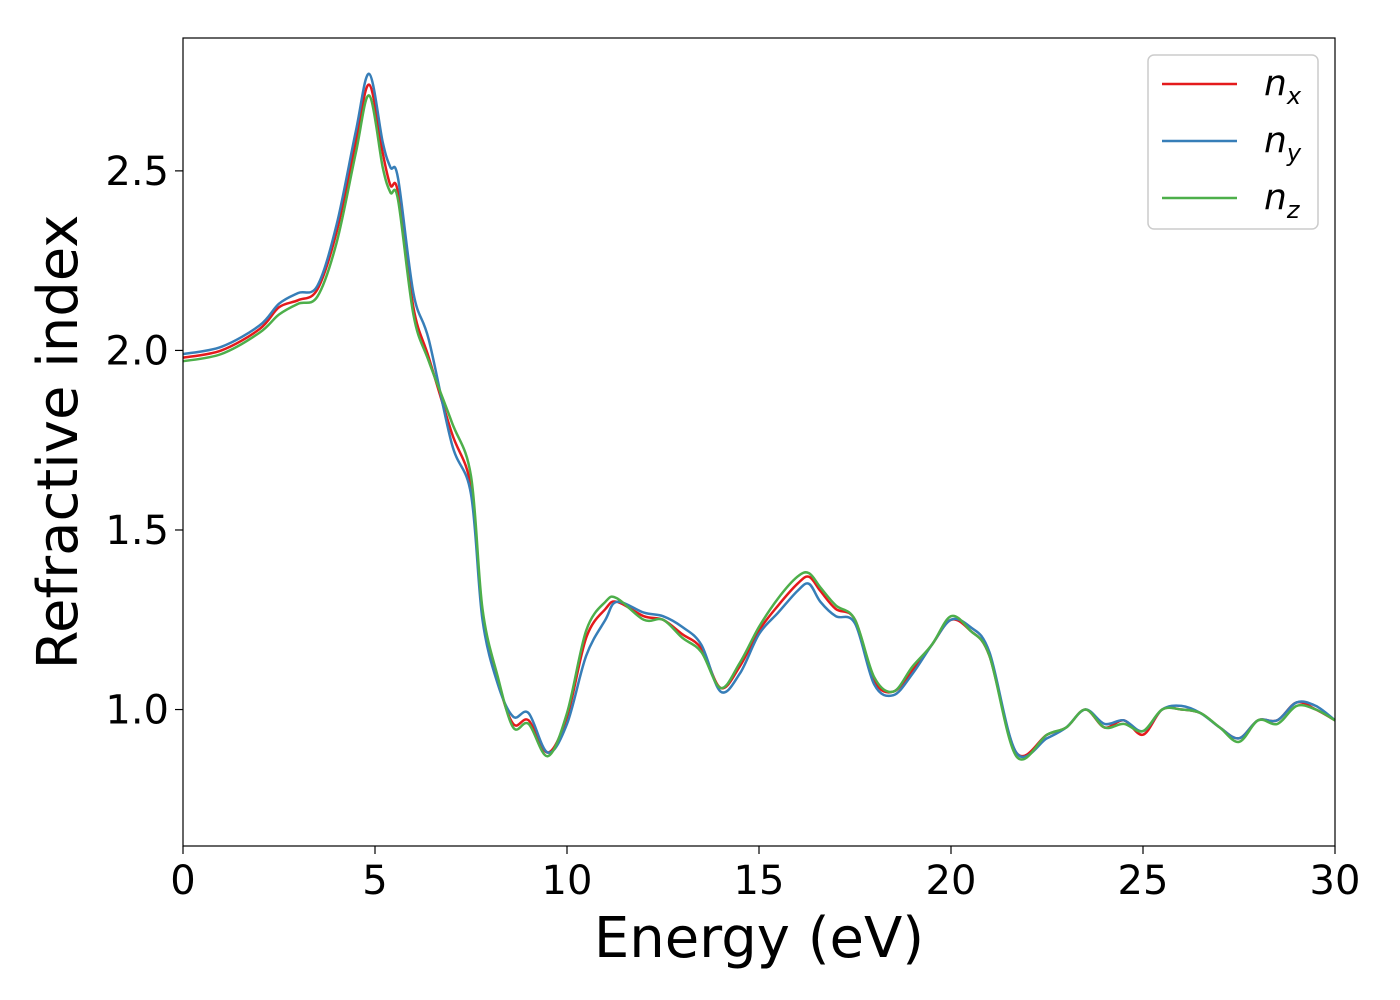 This screenshot has width=1400, height=1000. I want to click on legend: nx ny nz, so click(1233, 142).